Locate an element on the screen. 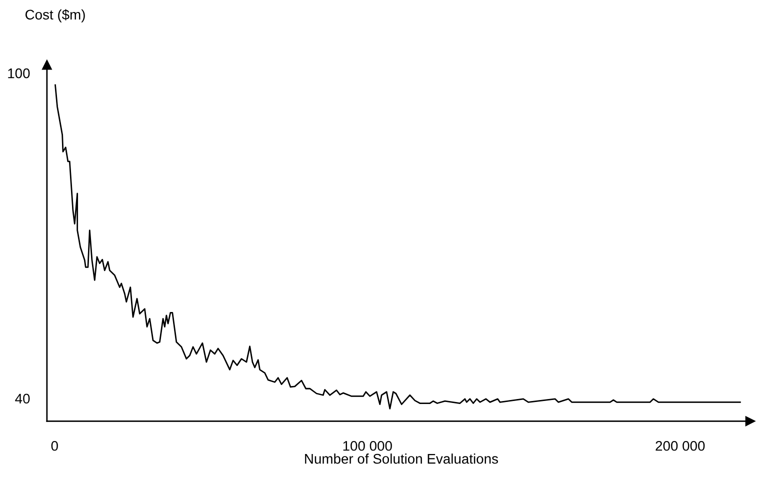 The height and width of the screenshot is (492, 757). y-tick-label: 40 is located at coordinates (22, 399).